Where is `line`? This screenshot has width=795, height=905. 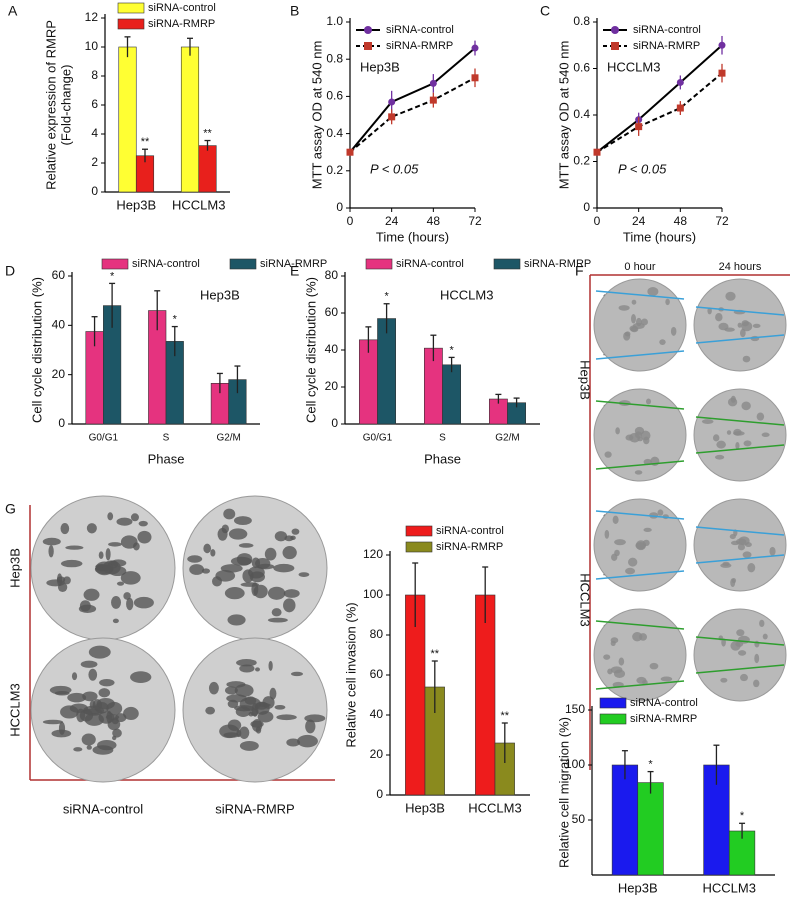 line is located at coordinates (659, 113).